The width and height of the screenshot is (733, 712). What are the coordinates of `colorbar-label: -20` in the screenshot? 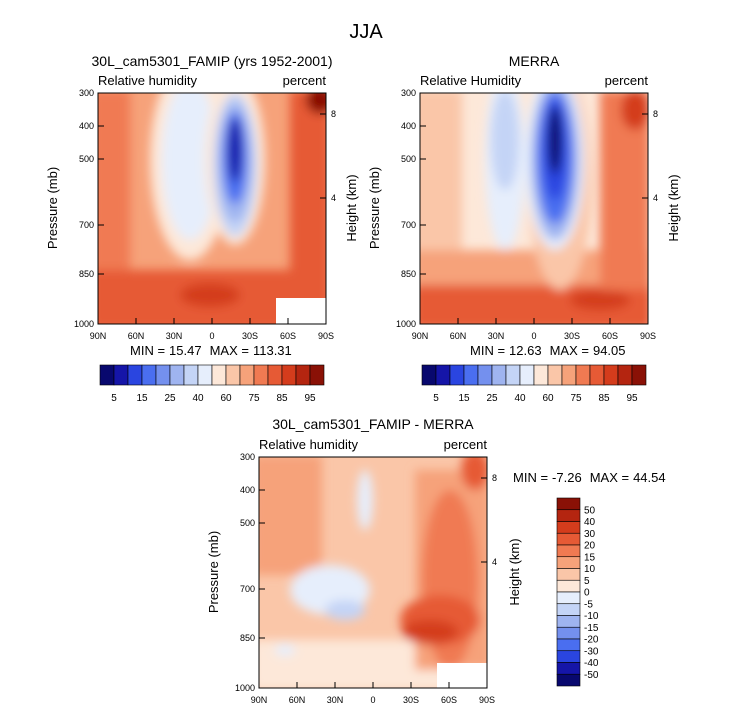 It's located at (591, 640).